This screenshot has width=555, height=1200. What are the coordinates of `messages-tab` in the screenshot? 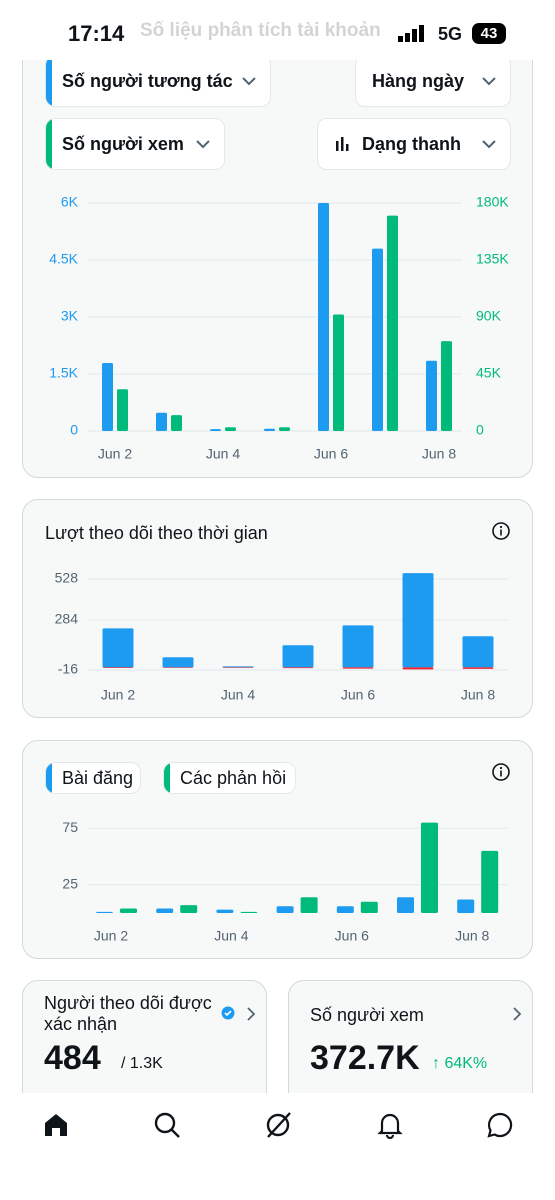 It's located at (500, 1125).